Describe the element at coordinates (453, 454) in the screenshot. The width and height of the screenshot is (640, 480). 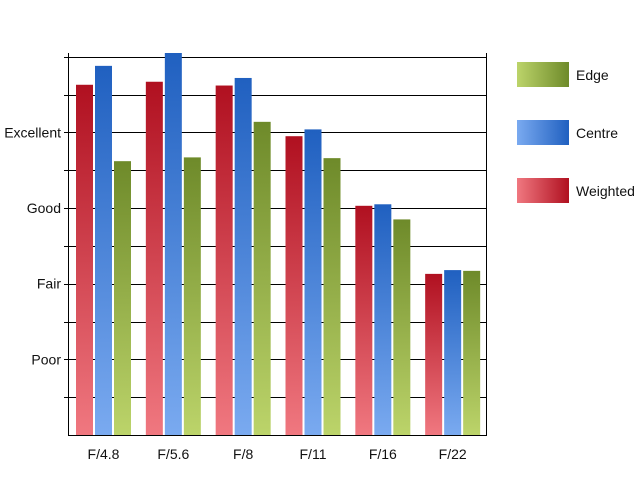
I see `x-tick-label-f-22: F/22` at that location.